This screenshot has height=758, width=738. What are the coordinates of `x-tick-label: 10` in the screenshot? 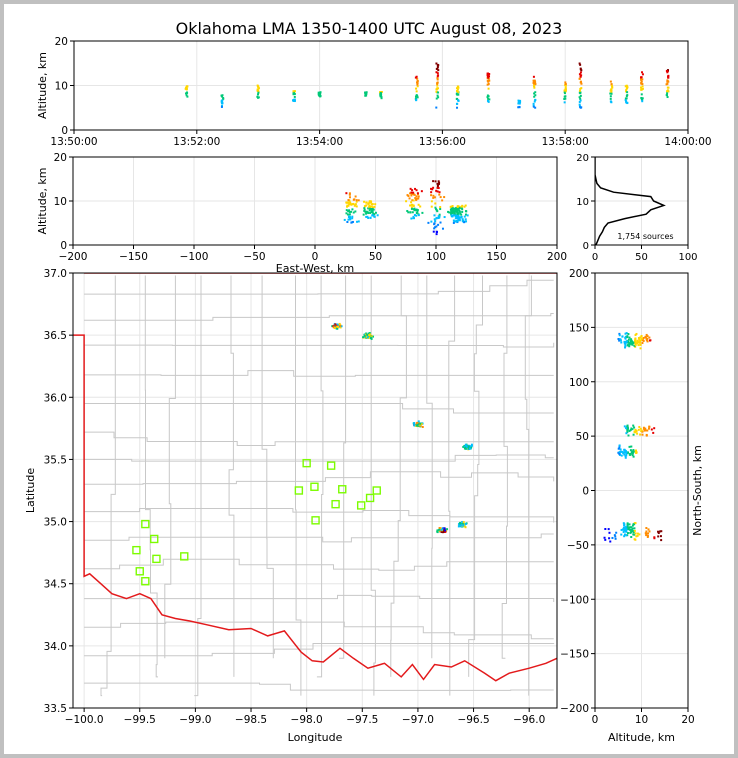 It's located at (641, 720).